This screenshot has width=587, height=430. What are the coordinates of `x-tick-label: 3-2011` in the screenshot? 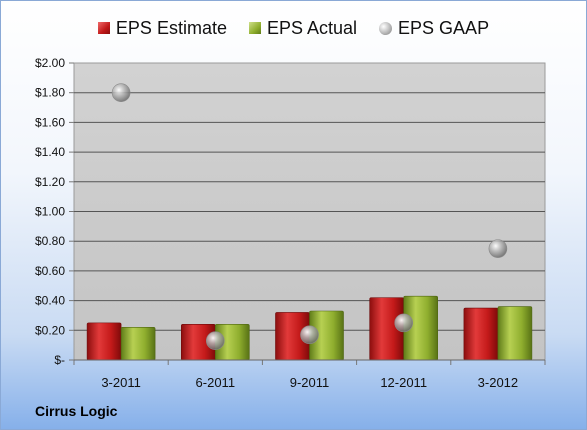 It's located at (121, 382).